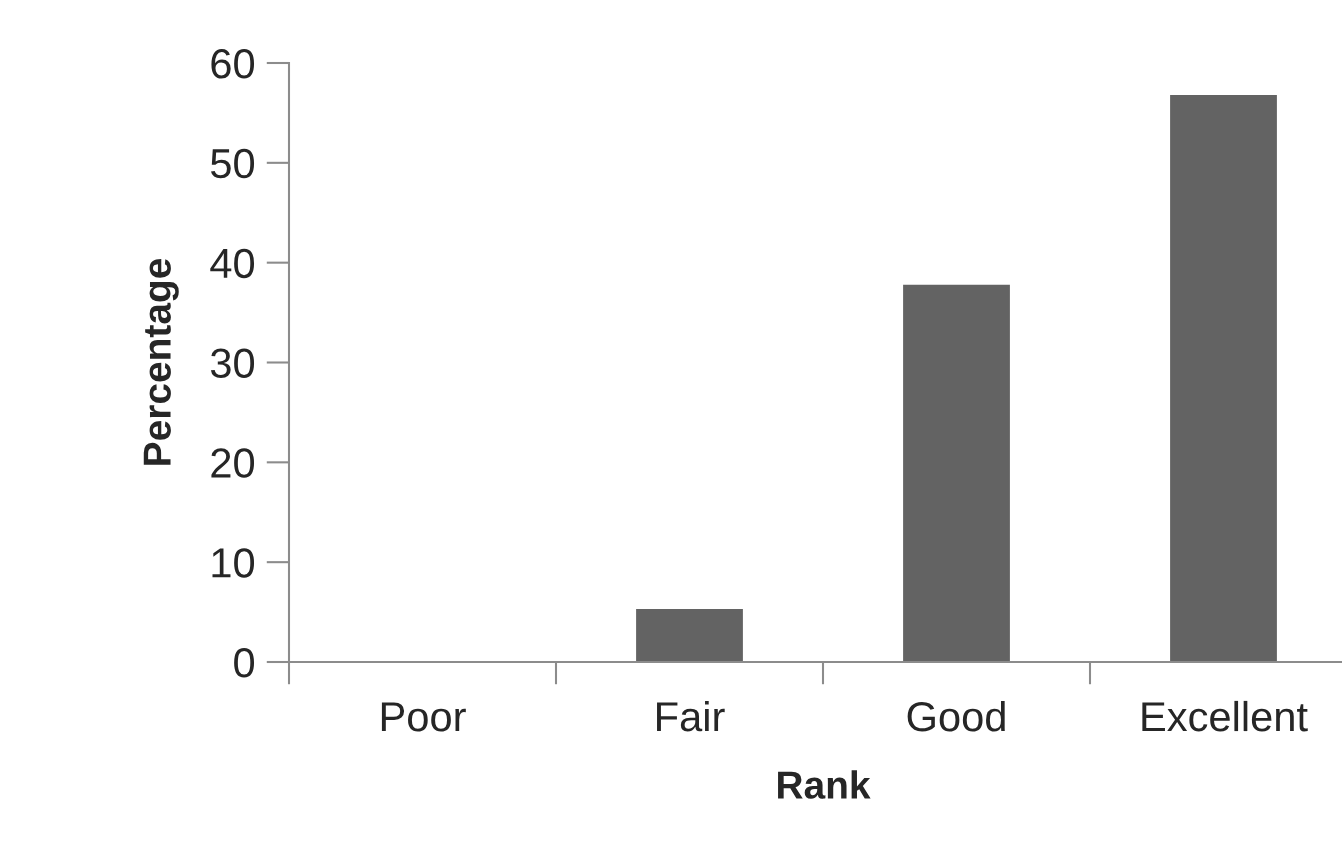  What do you see at coordinates (956, 716) in the screenshot?
I see `x-tick-label: Good` at bounding box center [956, 716].